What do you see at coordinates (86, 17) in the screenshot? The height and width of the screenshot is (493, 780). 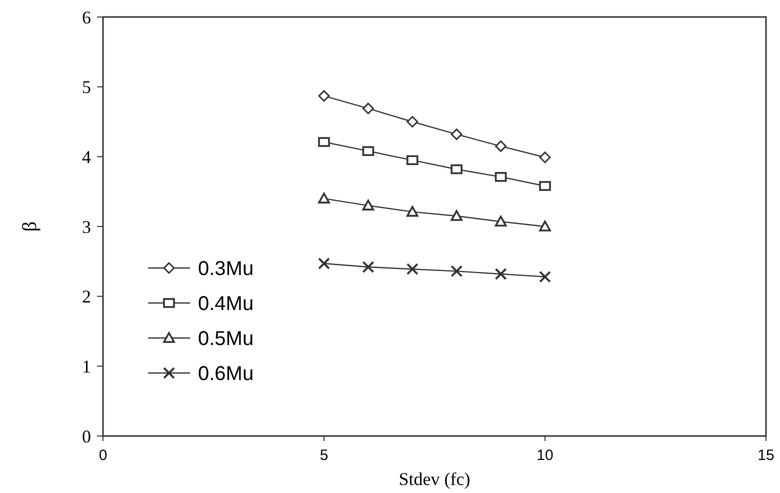 I see `y-tick-label: 6` at bounding box center [86, 17].